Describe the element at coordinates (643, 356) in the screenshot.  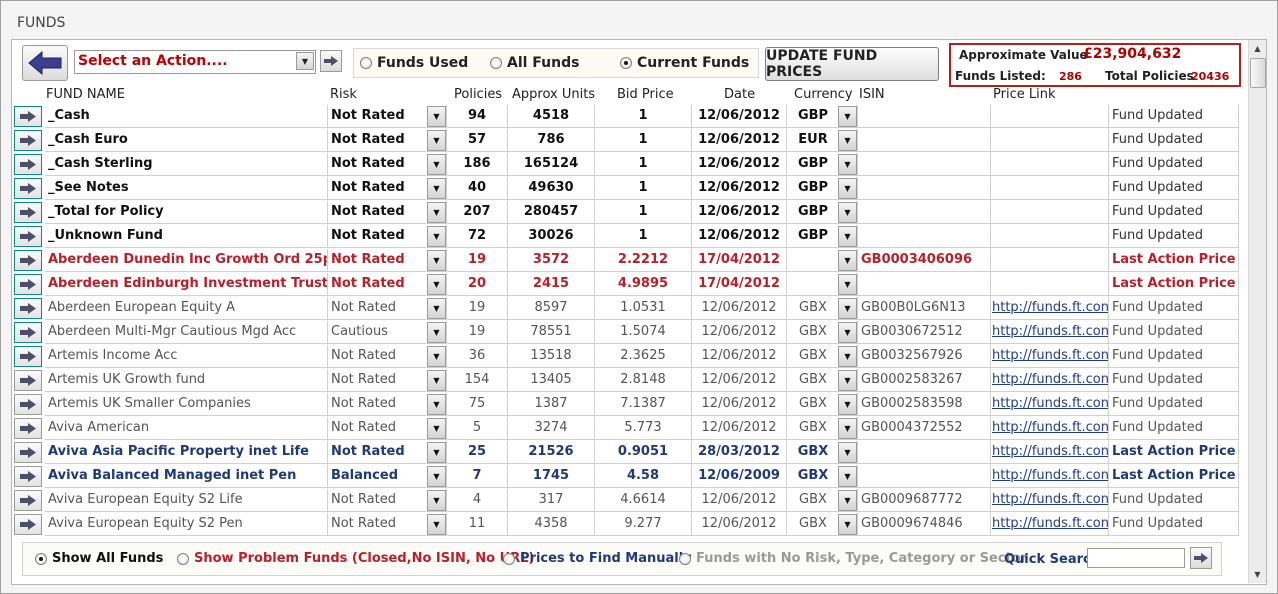
I see `bid-price-cell: 2.3625` at that location.